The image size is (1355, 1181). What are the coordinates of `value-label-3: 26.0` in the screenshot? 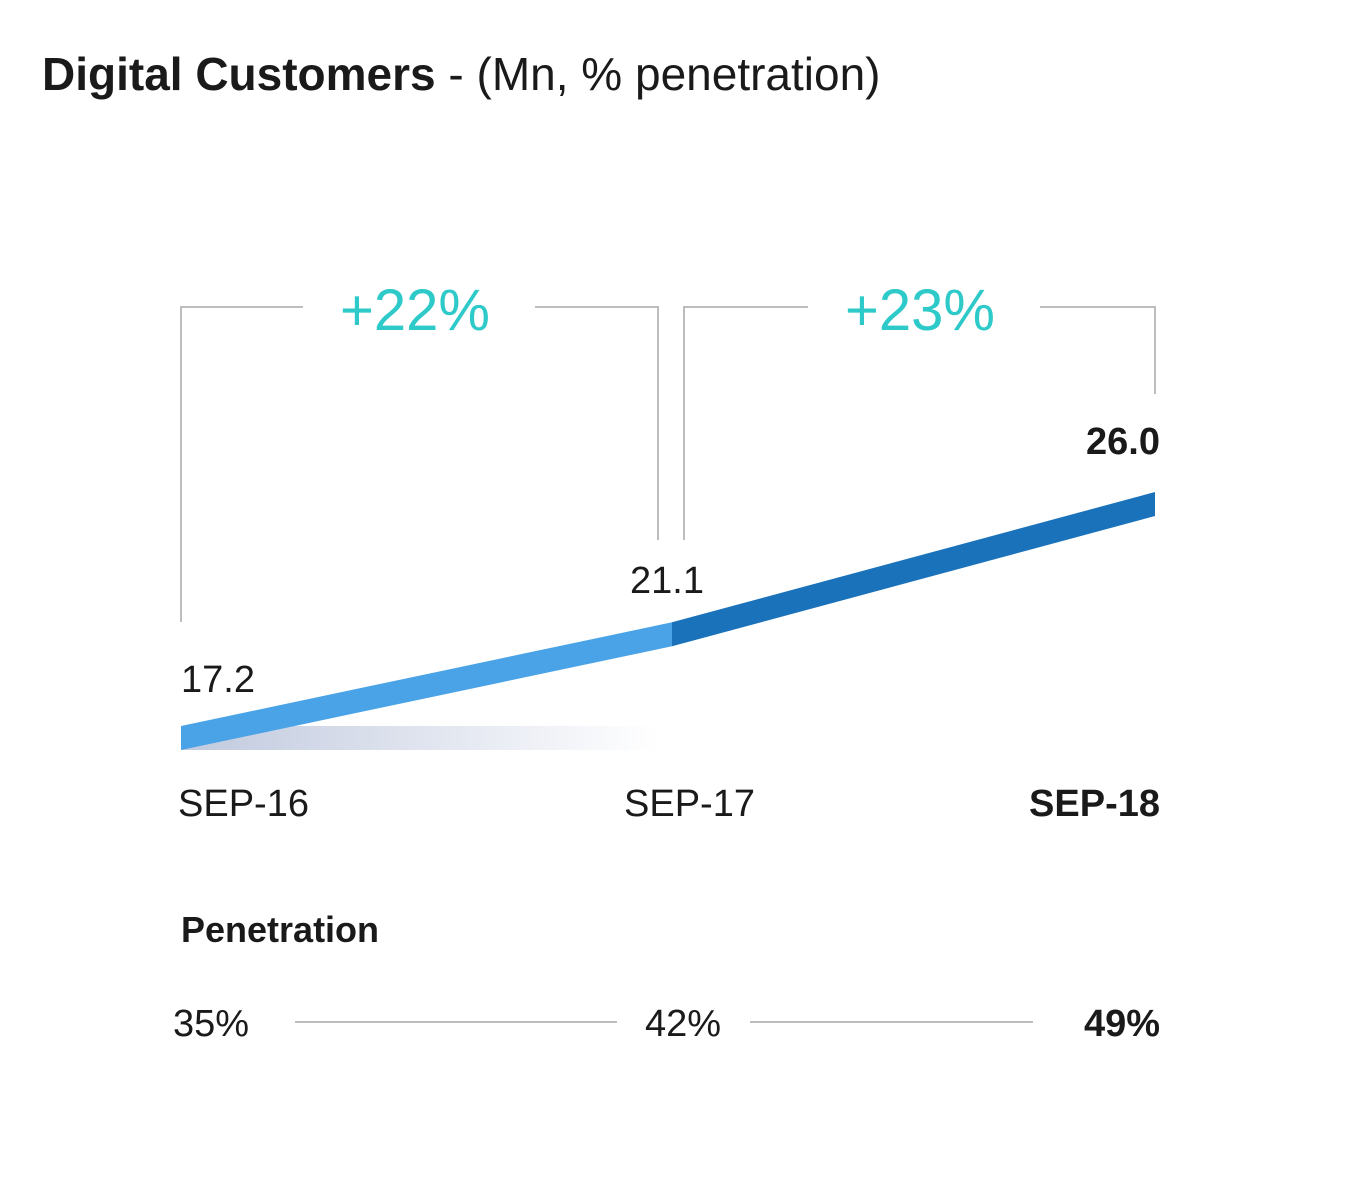 It's located at (1123, 442).